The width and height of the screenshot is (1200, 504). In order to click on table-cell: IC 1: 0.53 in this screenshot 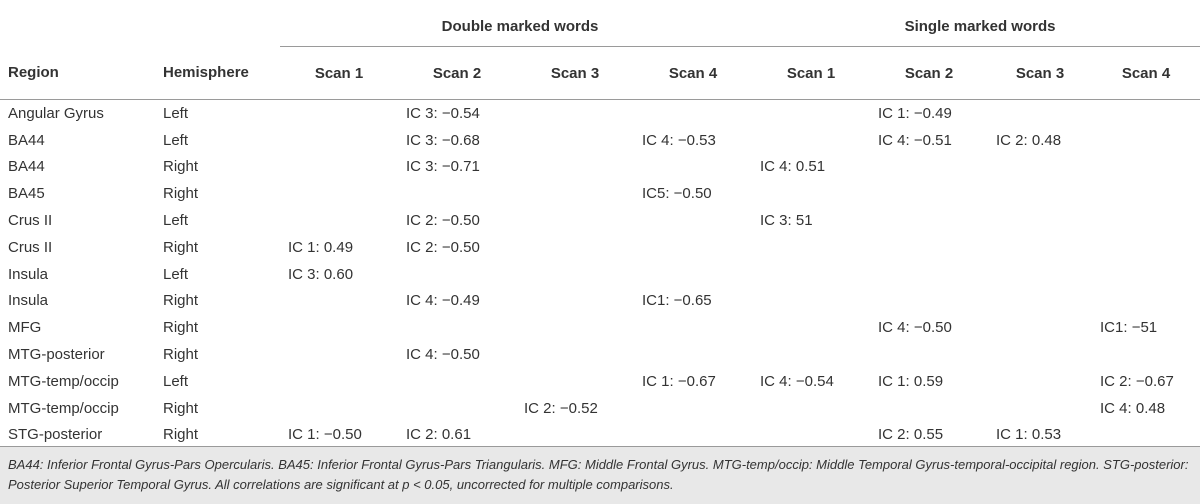, I will do `click(1029, 435)`.